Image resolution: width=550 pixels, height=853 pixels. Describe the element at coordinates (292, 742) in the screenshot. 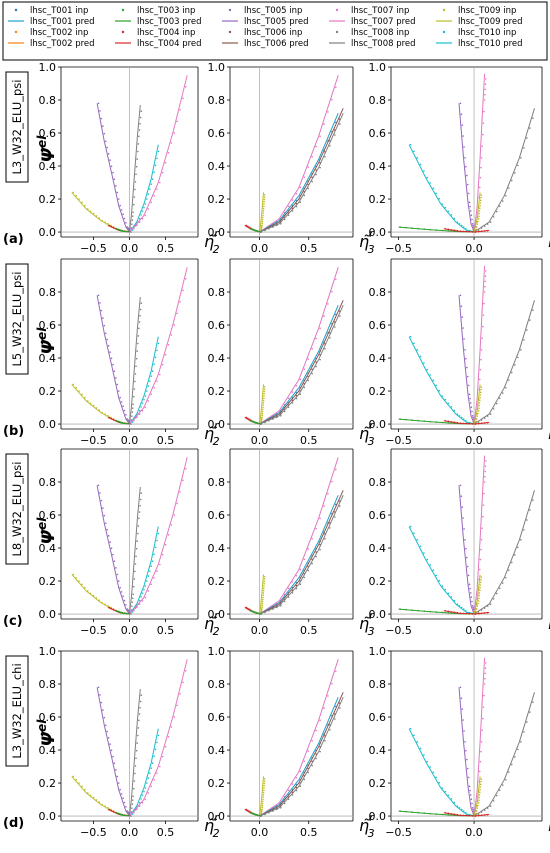

I see `panel-3-1: 0.00.20.40.60.81.00.0 0.5 η̃r 3` at that location.